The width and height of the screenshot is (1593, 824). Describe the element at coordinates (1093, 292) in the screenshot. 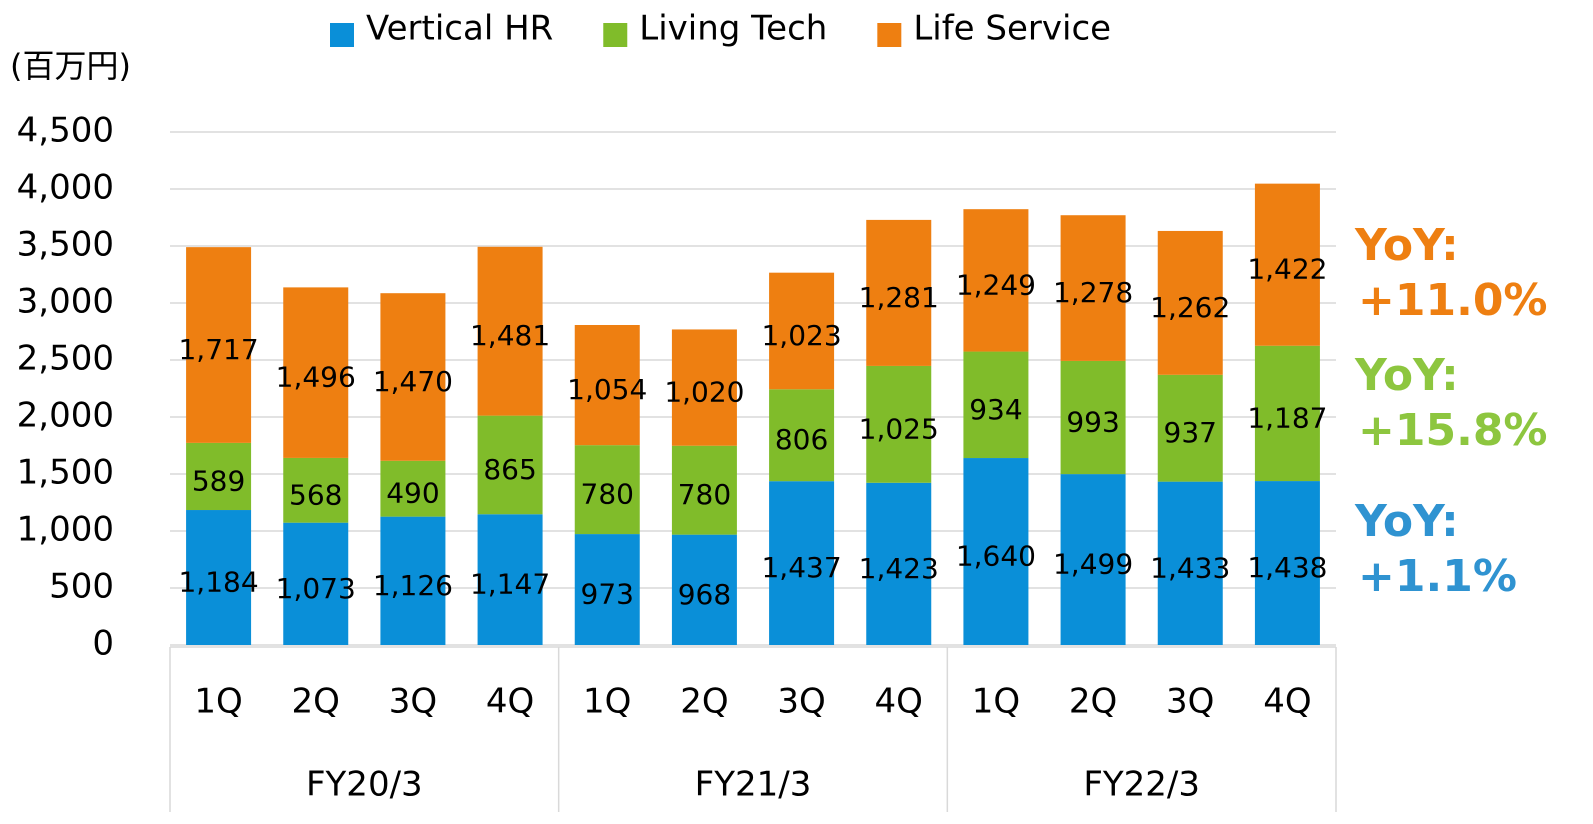

I see `value-label: 1,278` at that location.